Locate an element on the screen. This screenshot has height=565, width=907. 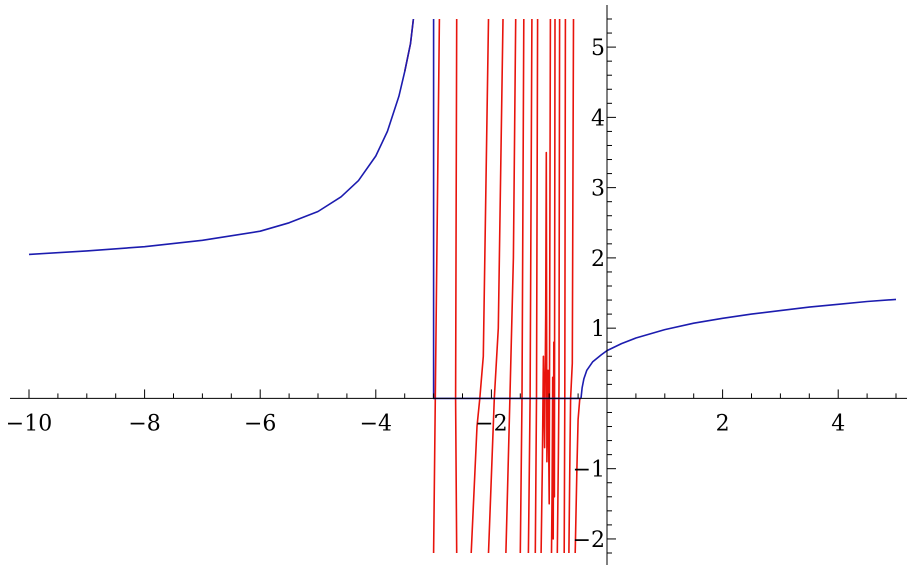
blue-curve is located at coordinates (738, 348).